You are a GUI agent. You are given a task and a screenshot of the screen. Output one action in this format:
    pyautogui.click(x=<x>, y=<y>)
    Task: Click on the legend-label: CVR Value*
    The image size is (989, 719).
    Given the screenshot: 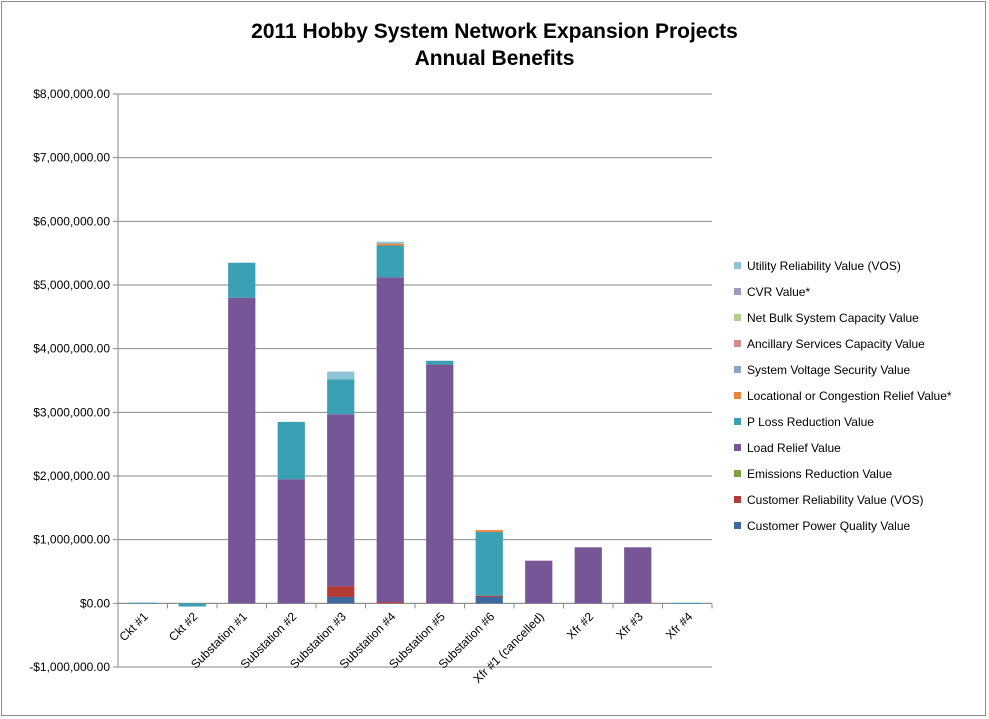 What is the action you would take?
    pyautogui.click(x=778, y=292)
    